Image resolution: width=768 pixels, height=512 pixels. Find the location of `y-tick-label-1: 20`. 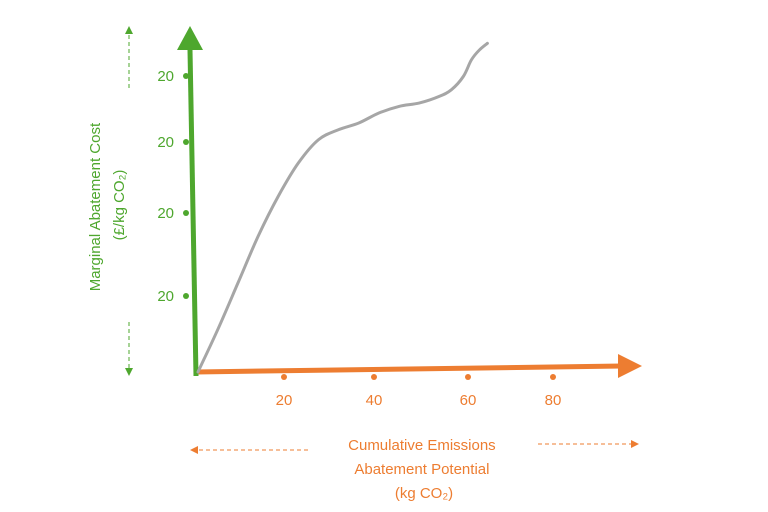

y-tick-label-1: 20 is located at coordinates (165, 142).